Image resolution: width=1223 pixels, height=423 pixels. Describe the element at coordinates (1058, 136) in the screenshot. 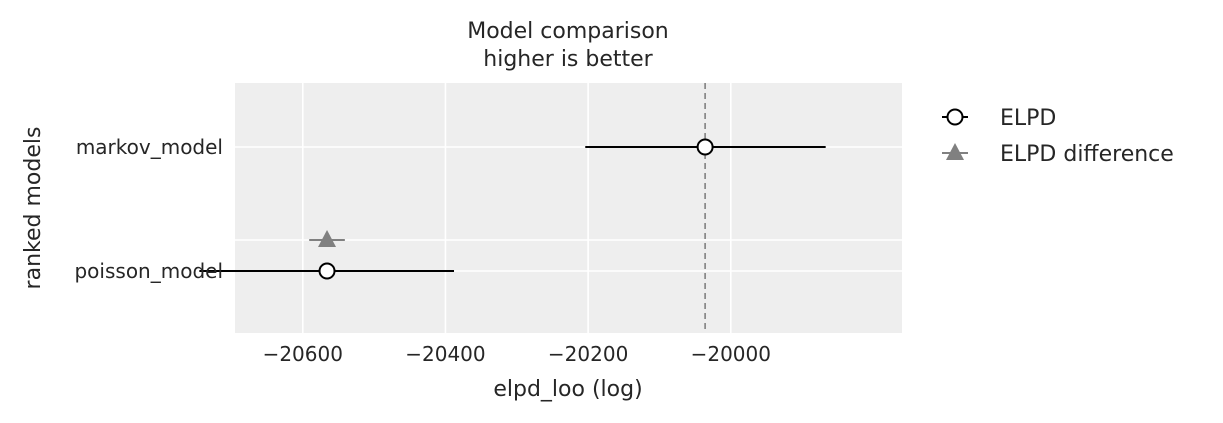

I see `legend: ELPD ELPD difference` at that location.